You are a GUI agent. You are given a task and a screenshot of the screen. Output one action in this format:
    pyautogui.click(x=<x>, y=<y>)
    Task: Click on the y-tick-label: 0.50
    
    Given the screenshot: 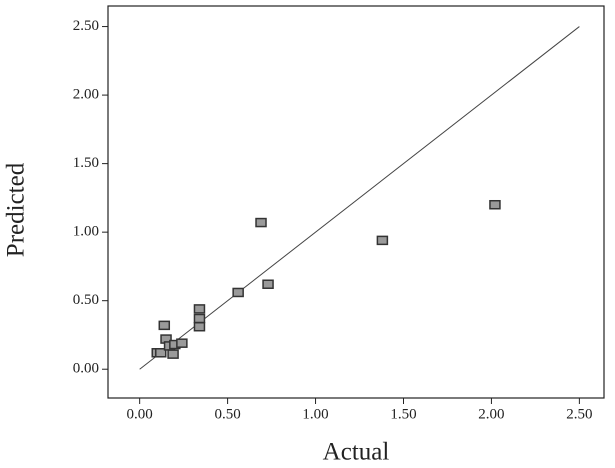 What is the action you would take?
    pyautogui.click(x=86, y=300)
    